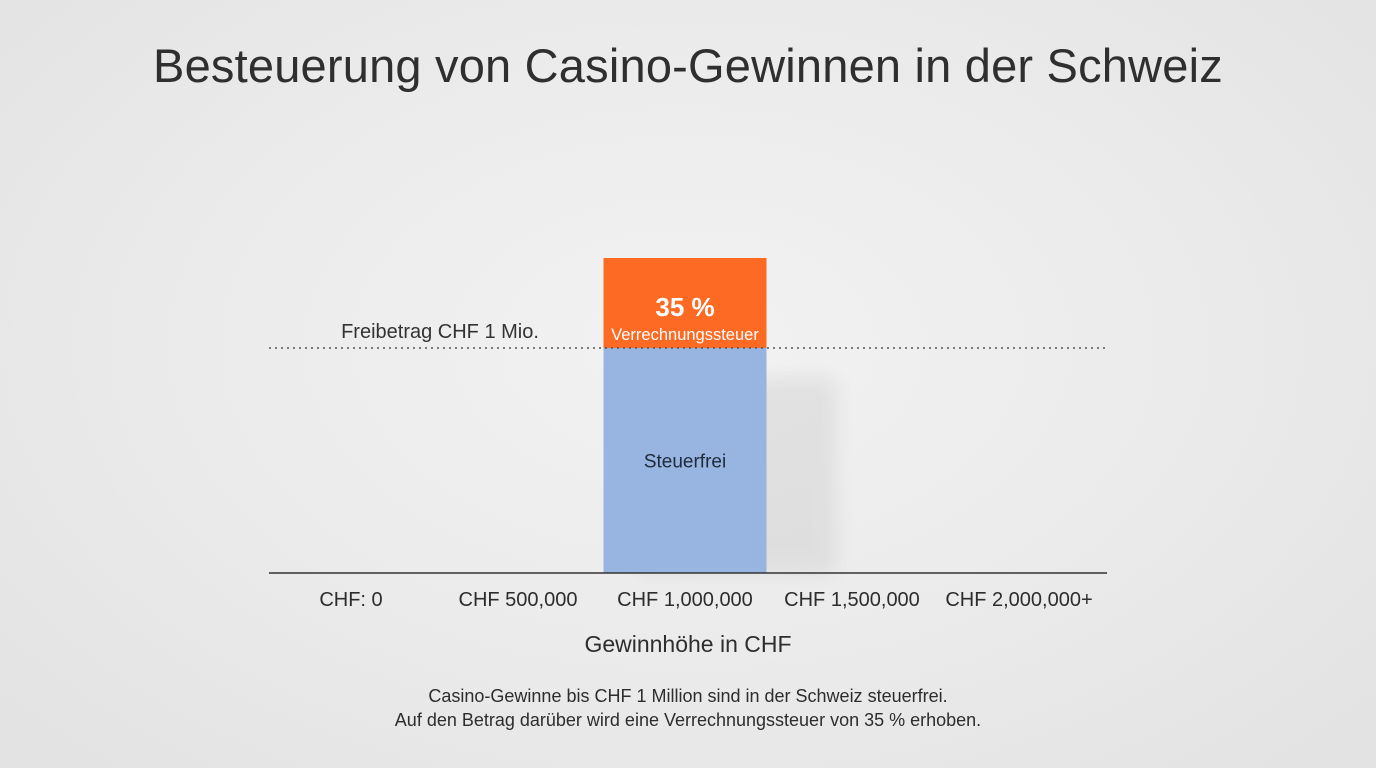 The image size is (1376, 768). I want to click on bar-label-rate: 35 %, so click(684, 307).